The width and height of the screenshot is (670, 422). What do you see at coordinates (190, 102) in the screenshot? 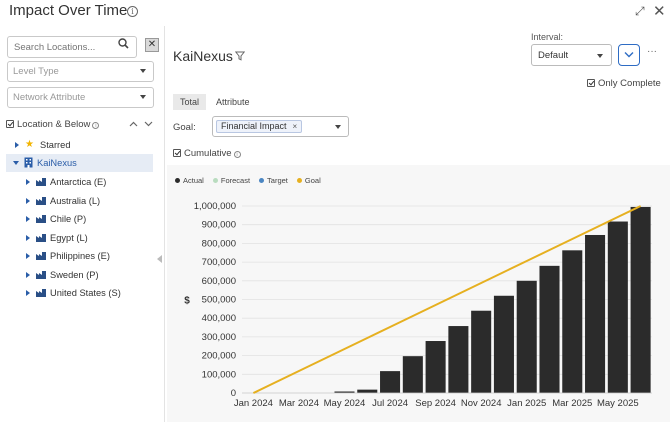
I see `tab-total: Total` at bounding box center [190, 102].